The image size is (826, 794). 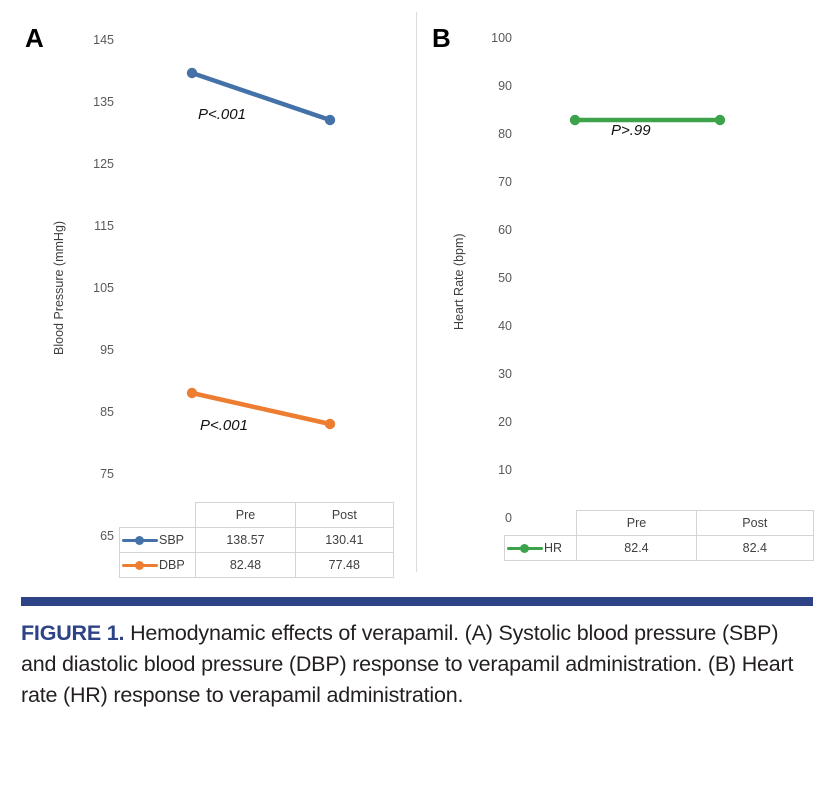 I want to click on panel-a-tick-145: 145, so click(x=103, y=40).